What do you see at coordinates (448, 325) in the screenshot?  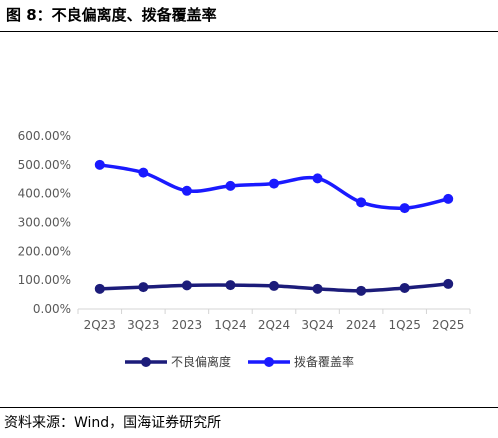 I see `x-tick-label: 2Q25` at bounding box center [448, 325].